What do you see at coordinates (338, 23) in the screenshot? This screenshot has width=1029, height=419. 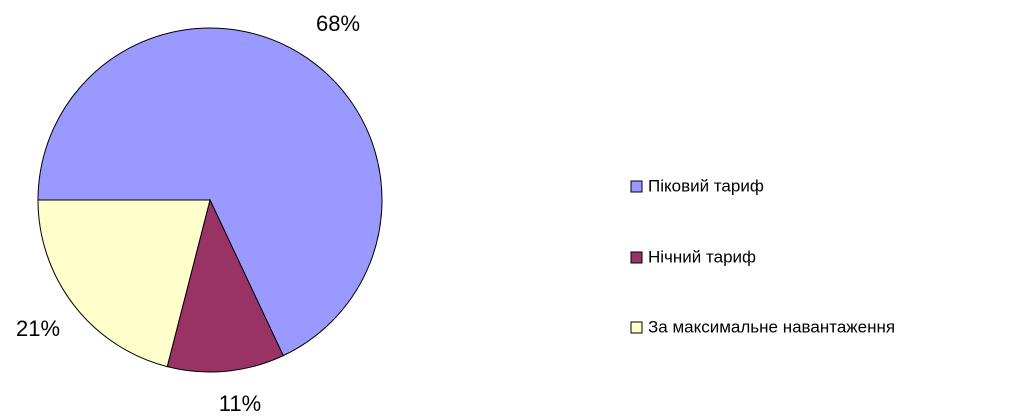 I see `data-label: 68%` at bounding box center [338, 23].